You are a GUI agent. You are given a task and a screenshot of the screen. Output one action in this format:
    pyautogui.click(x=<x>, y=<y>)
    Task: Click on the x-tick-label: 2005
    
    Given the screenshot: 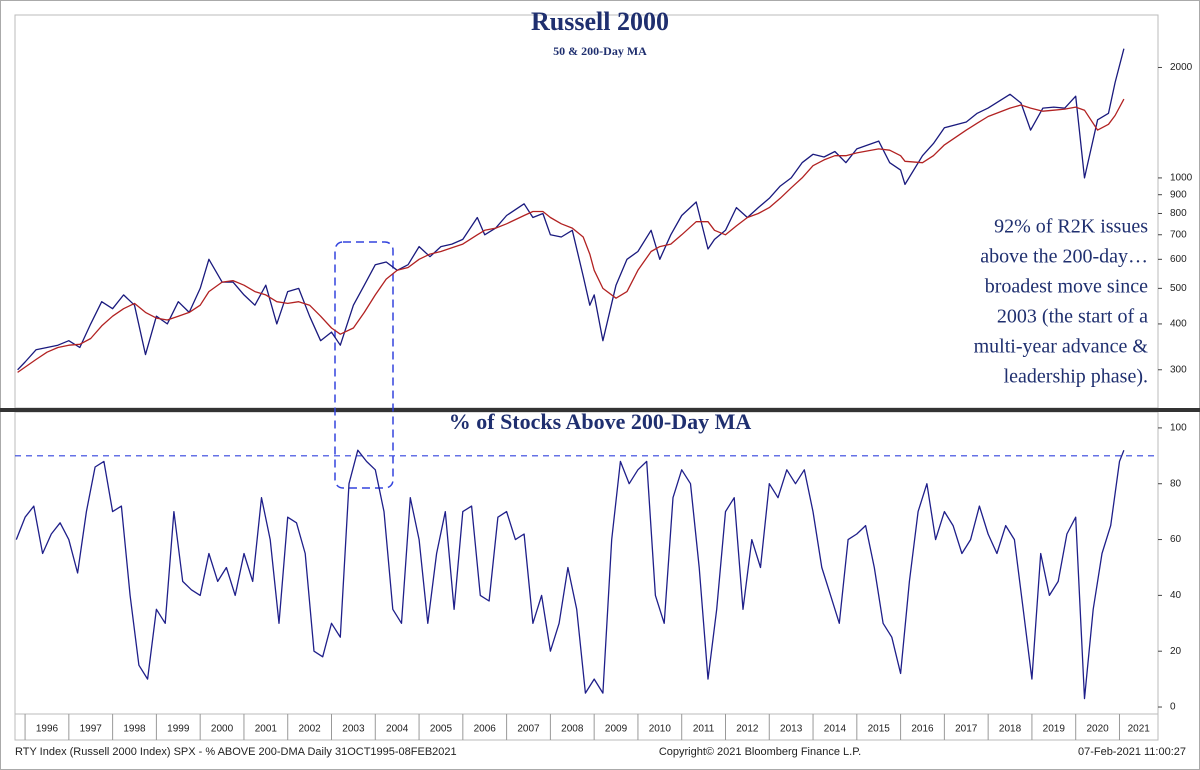 What is the action you would take?
    pyautogui.click(x=441, y=729)
    